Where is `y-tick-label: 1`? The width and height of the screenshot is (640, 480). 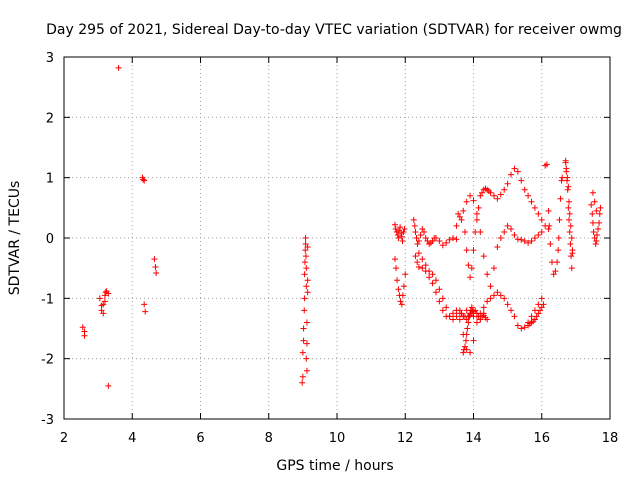
y-tick-label: 1 is located at coordinates (50, 179).